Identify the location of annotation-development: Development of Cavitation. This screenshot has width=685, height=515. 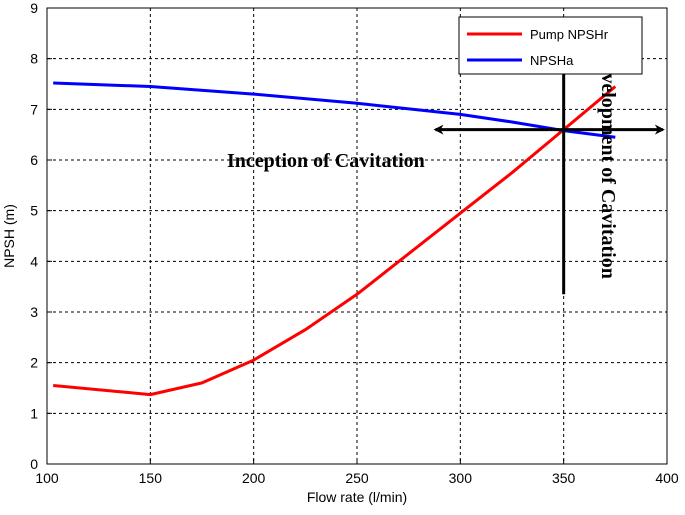
(608, 164).